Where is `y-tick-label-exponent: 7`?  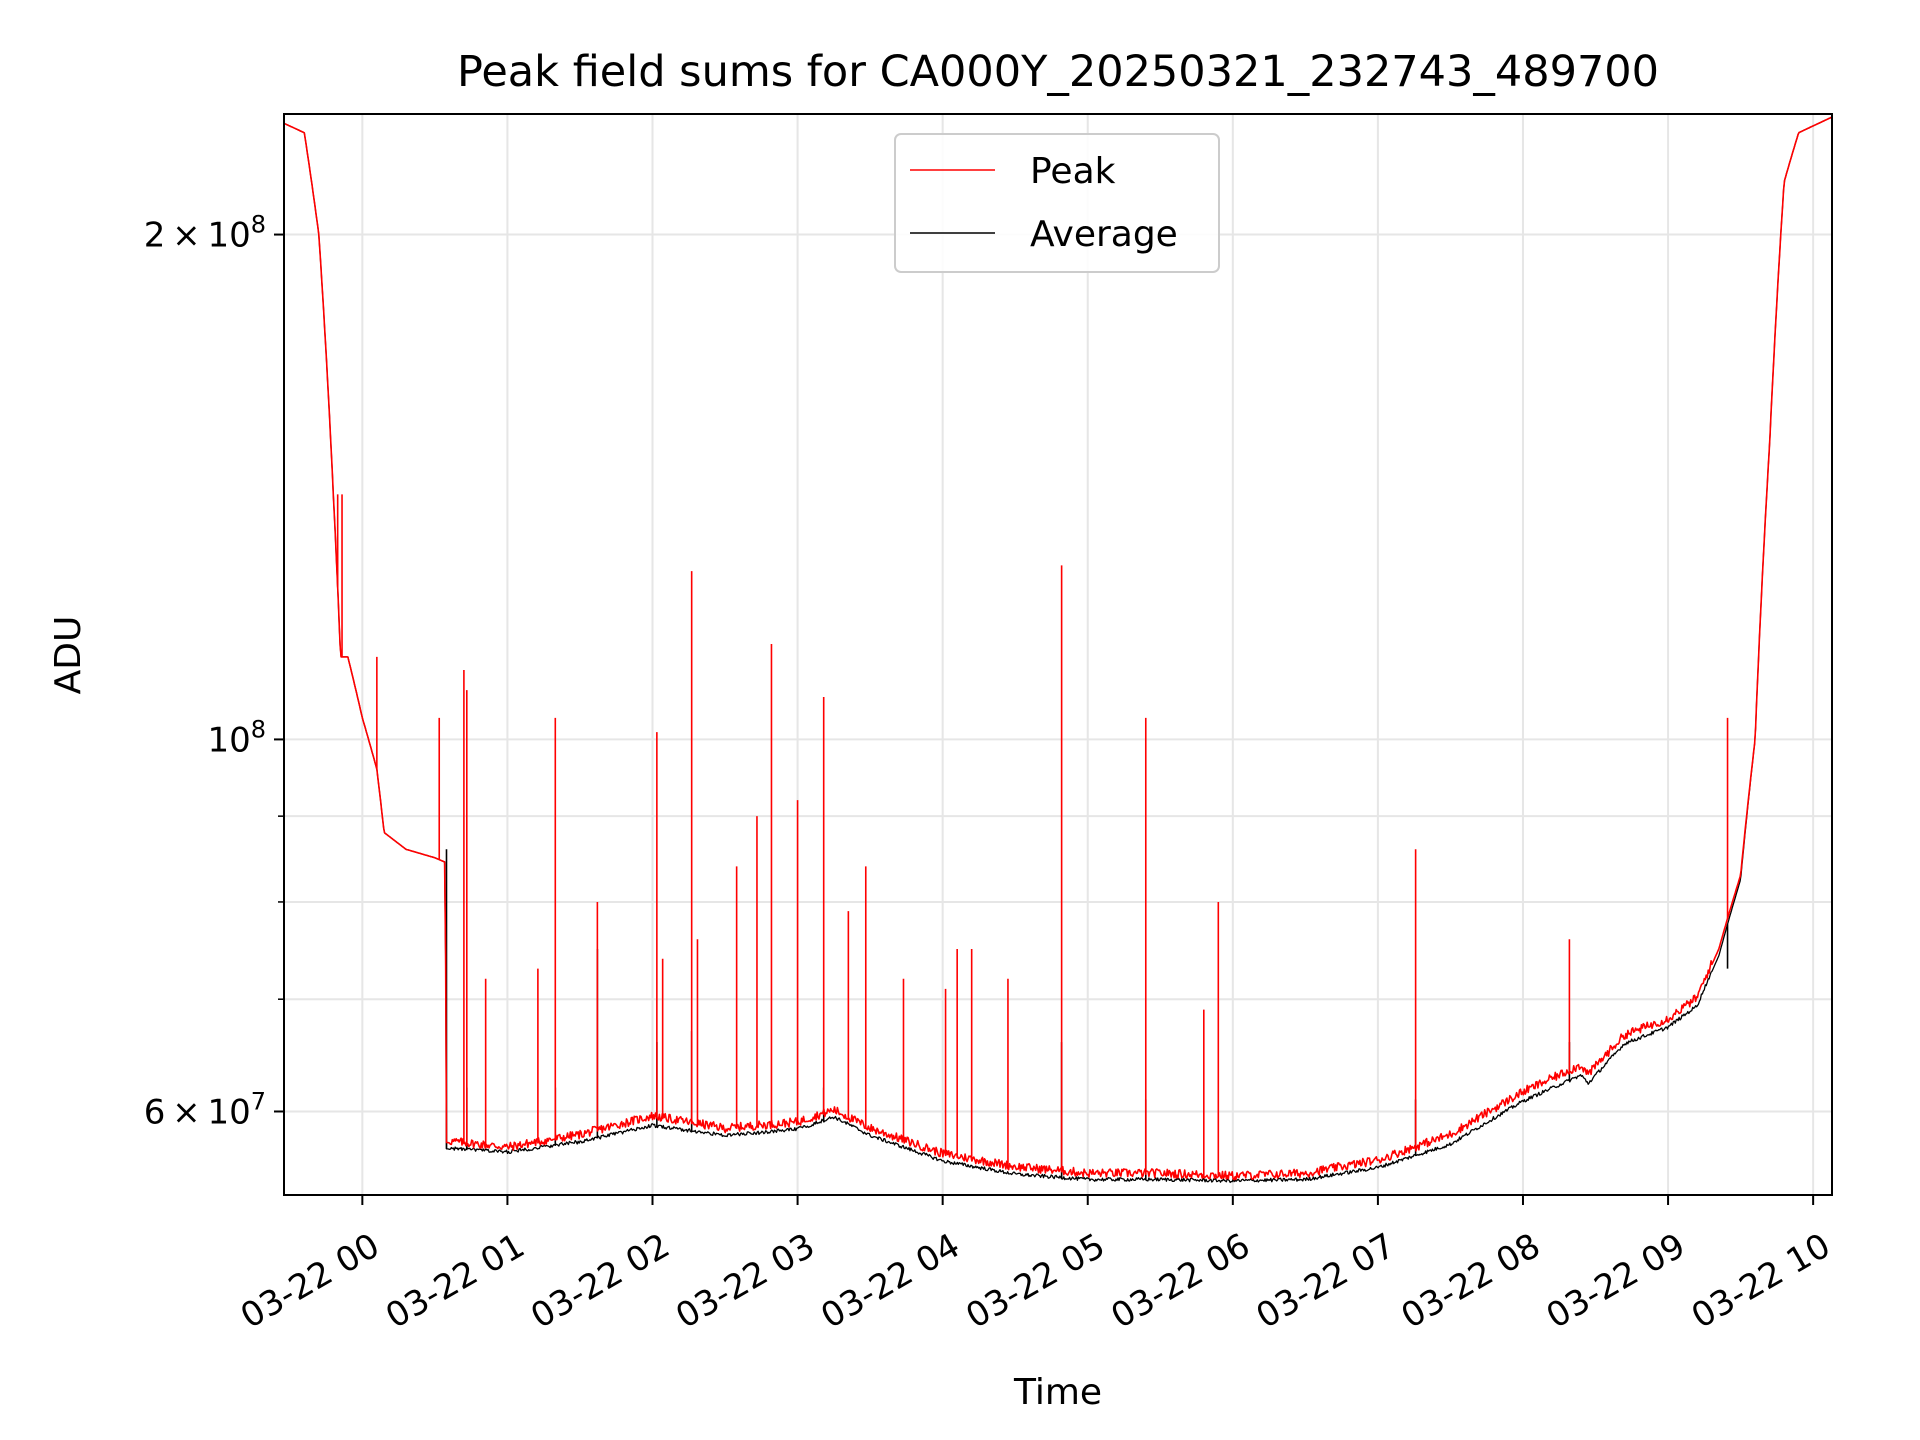
y-tick-label-exponent: 7 is located at coordinates (258, 1101).